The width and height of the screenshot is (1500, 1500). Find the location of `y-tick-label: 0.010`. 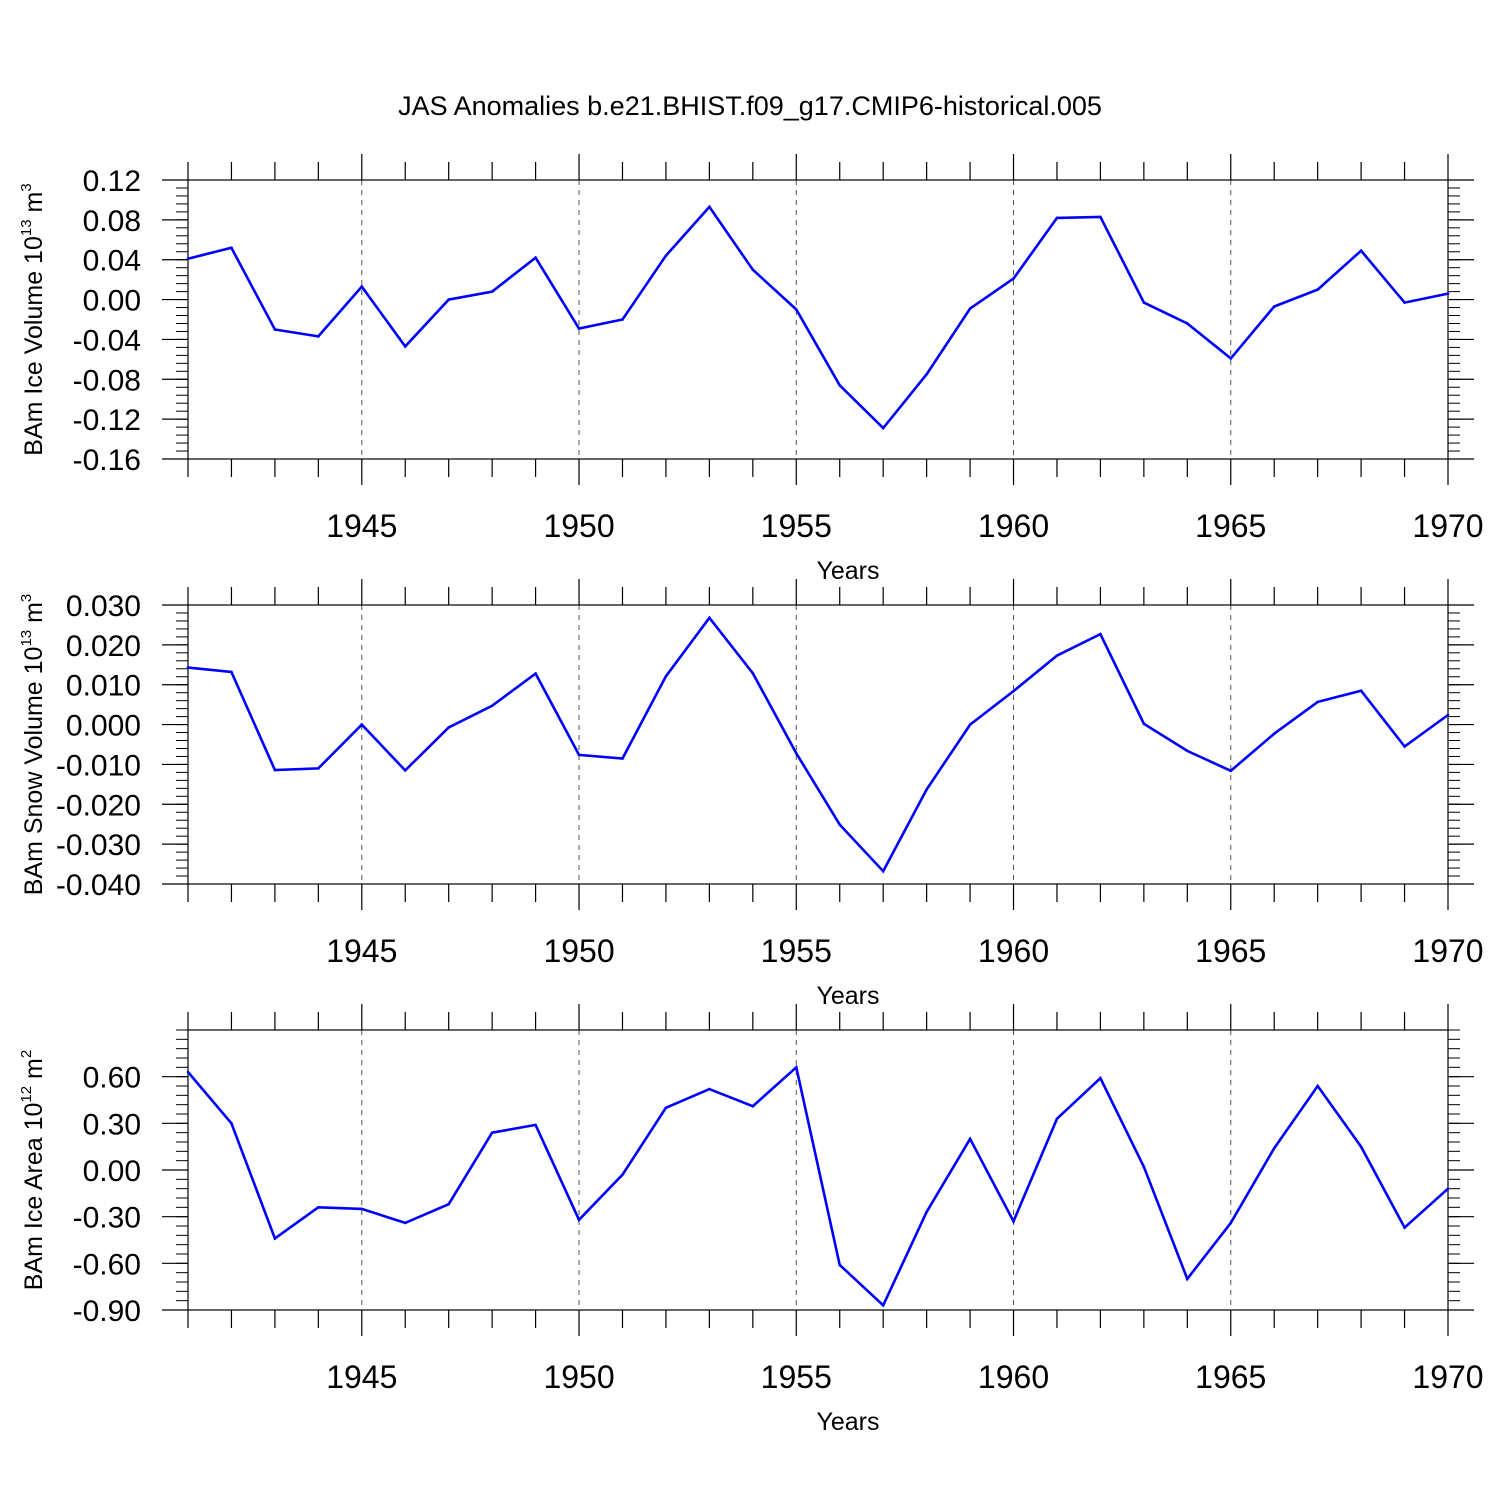

y-tick-label: 0.010 is located at coordinates (103, 686).